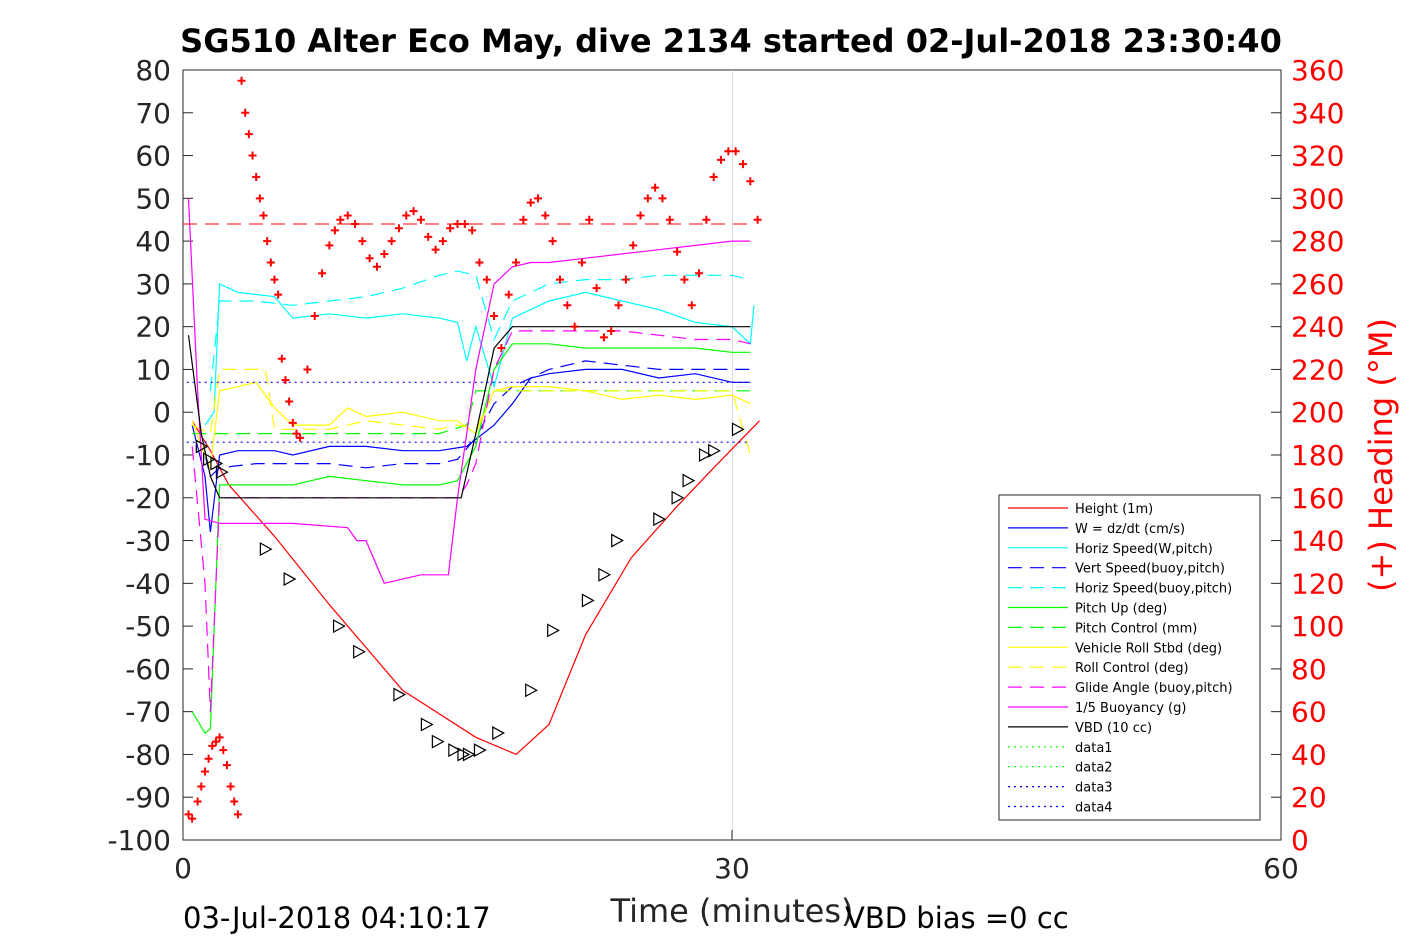 The height and width of the screenshot is (945, 1417). I want to click on right-axis-label: (+) Heading (°M), so click(1381, 455).